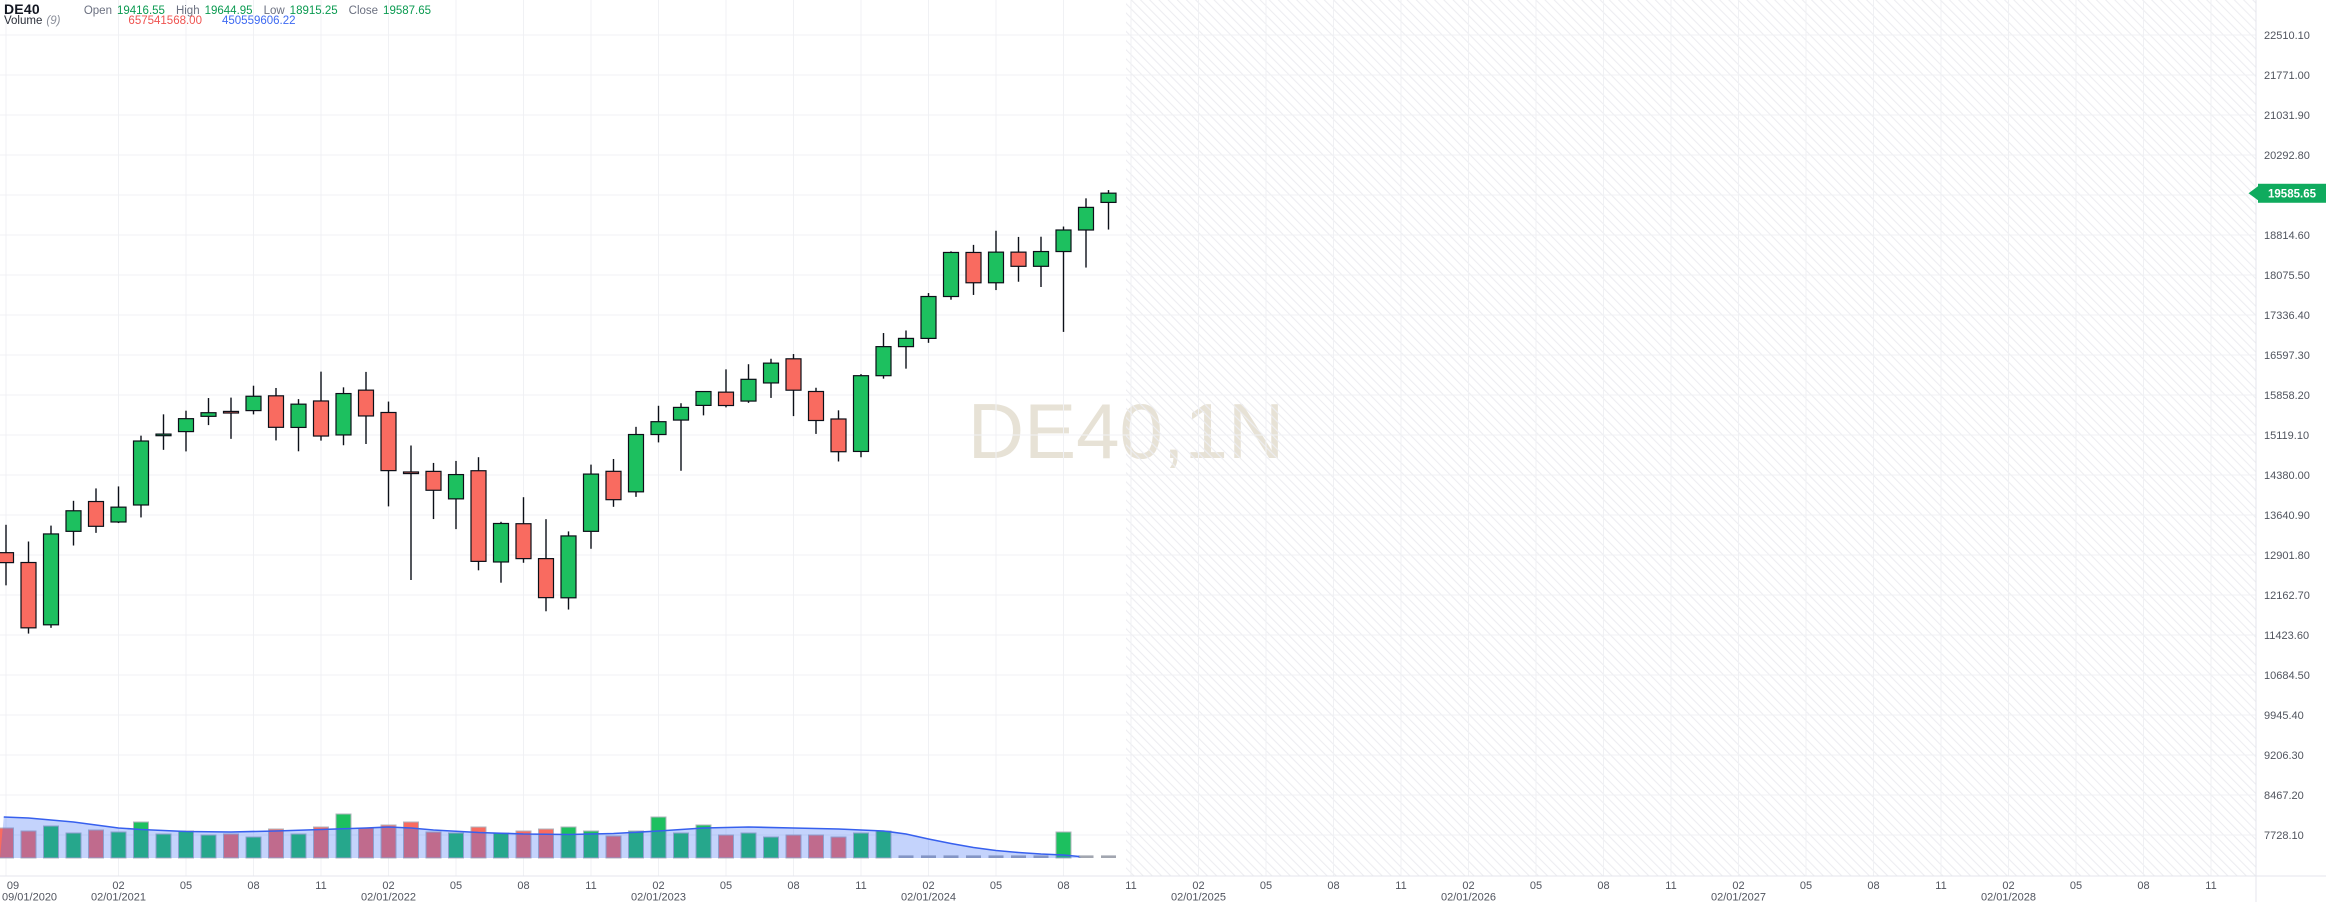 This screenshot has height=902, width=2326. Describe the element at coordinates (2284, 796) in the screenshot. I see `price-axis-label: 8467.20` at that location.